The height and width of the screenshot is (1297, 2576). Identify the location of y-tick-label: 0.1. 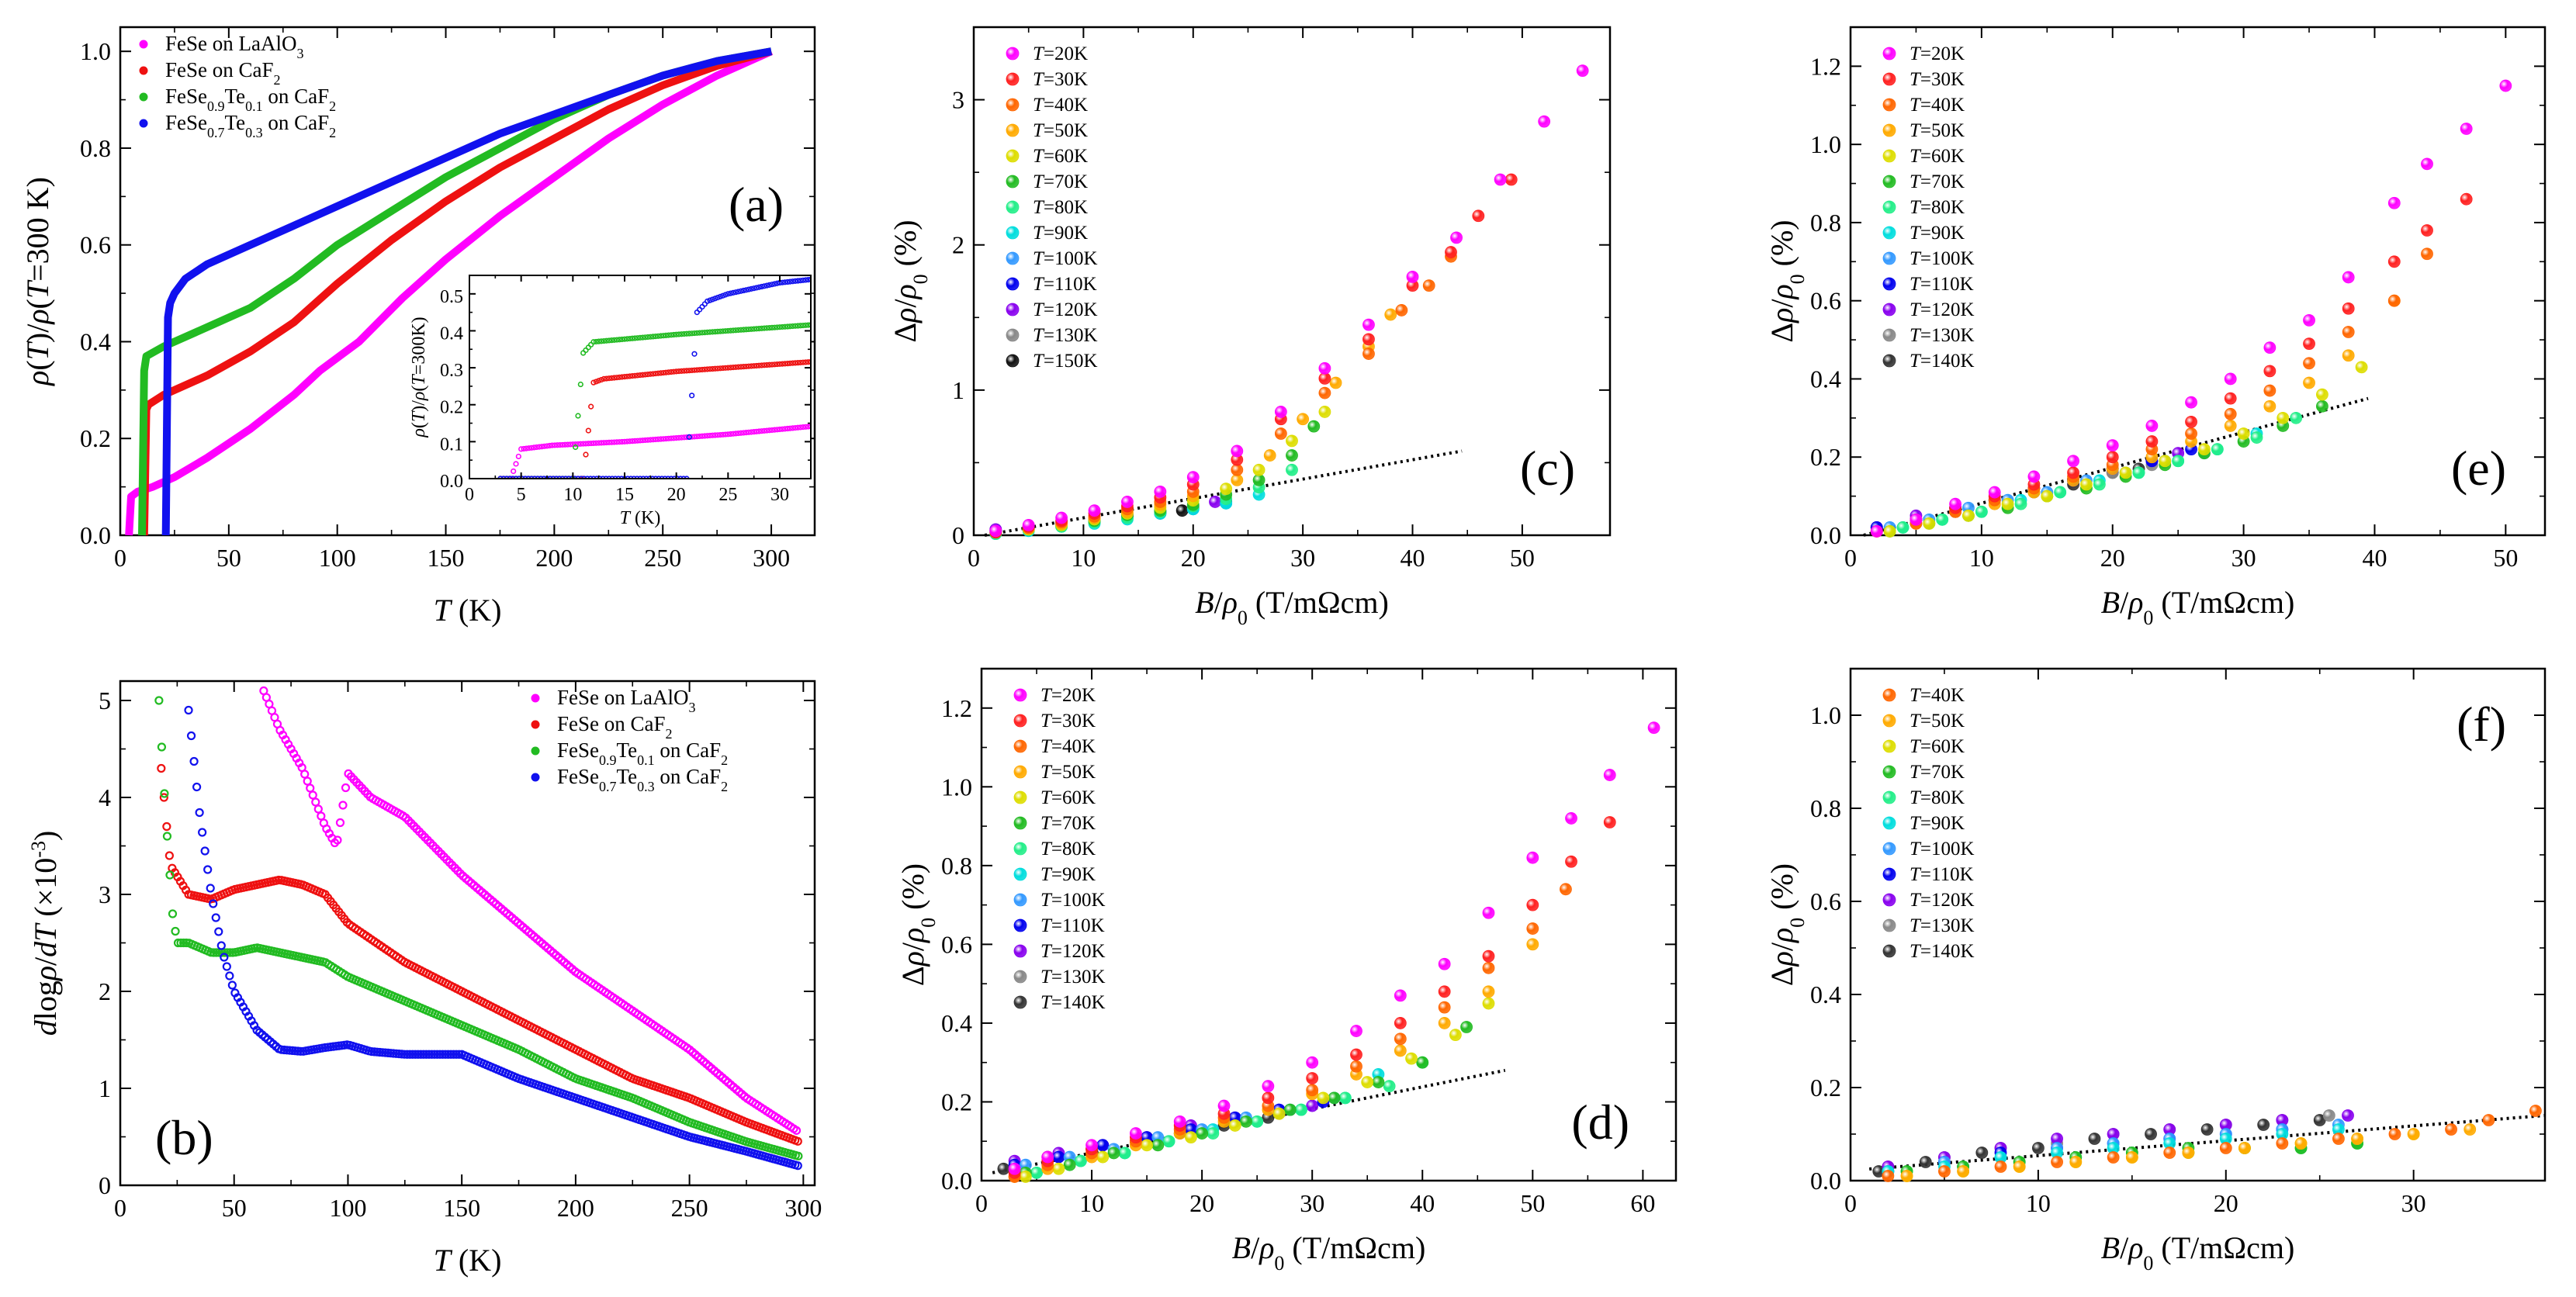
(451, 444).